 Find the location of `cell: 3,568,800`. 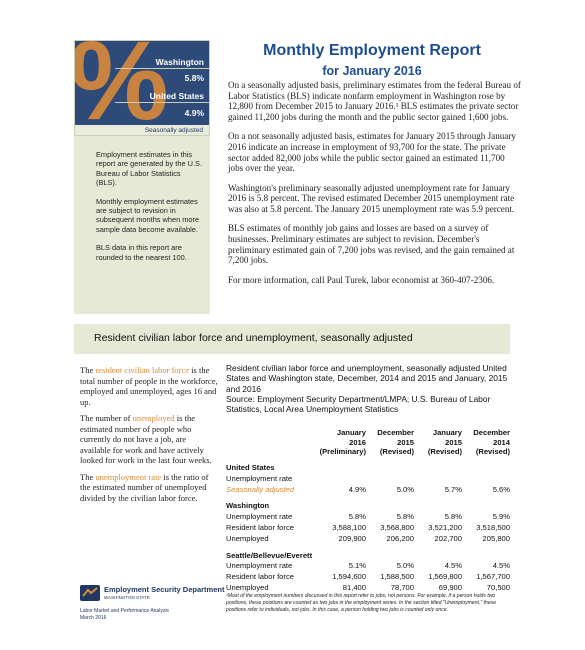

cell: 3,568,800 is located at coordinates (397, 527).